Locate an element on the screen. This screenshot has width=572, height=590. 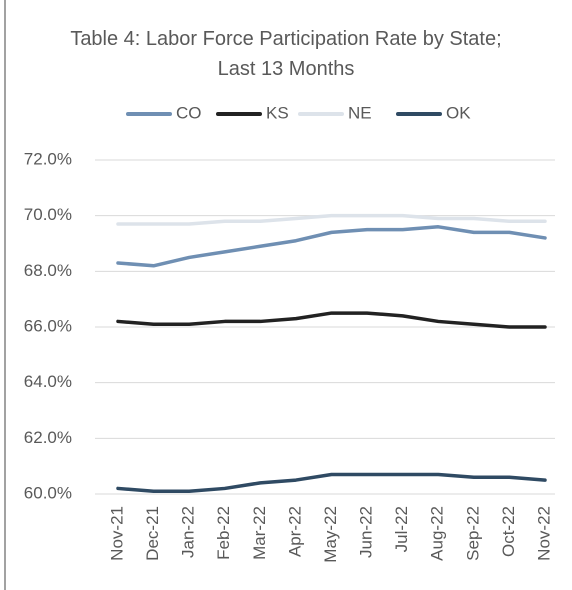
y-tick-label: 66.0% is located at coordinates (48, 325).